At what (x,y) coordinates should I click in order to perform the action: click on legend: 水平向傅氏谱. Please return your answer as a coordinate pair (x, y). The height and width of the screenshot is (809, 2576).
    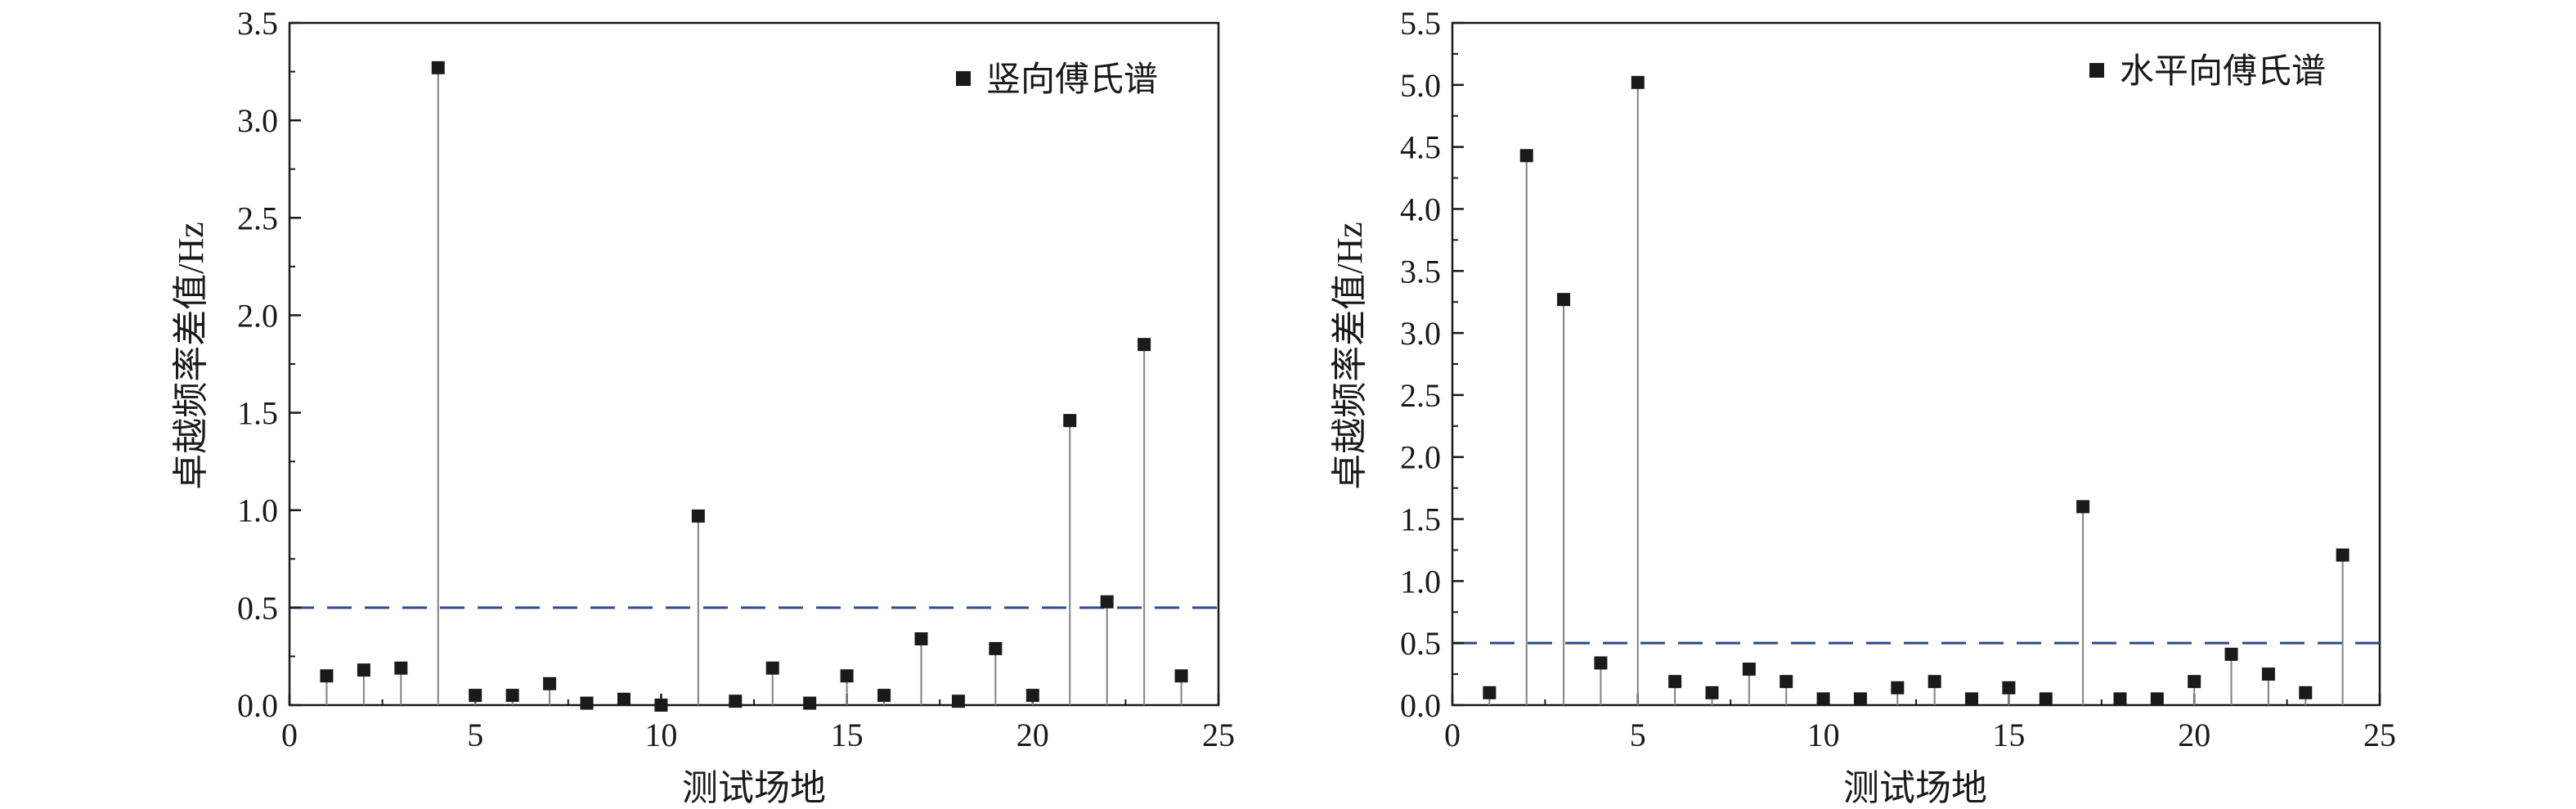
    Looking at the image, I should click on (2207, 72).